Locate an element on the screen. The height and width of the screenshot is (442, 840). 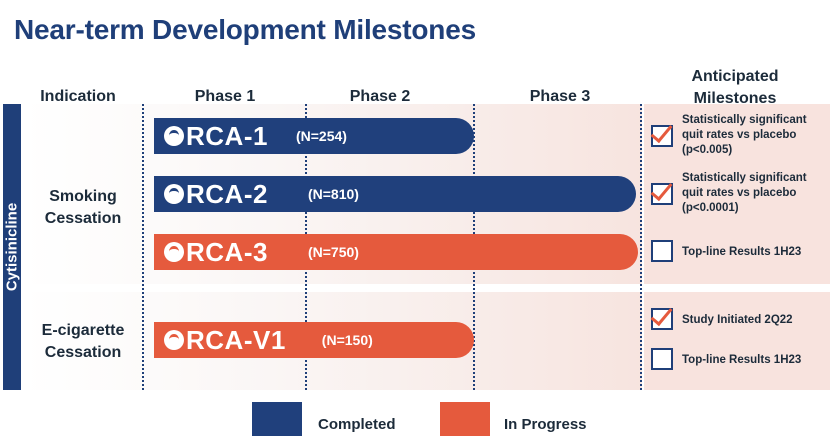
phase2-header: Phase 2 is located at coordinates (380, 96).